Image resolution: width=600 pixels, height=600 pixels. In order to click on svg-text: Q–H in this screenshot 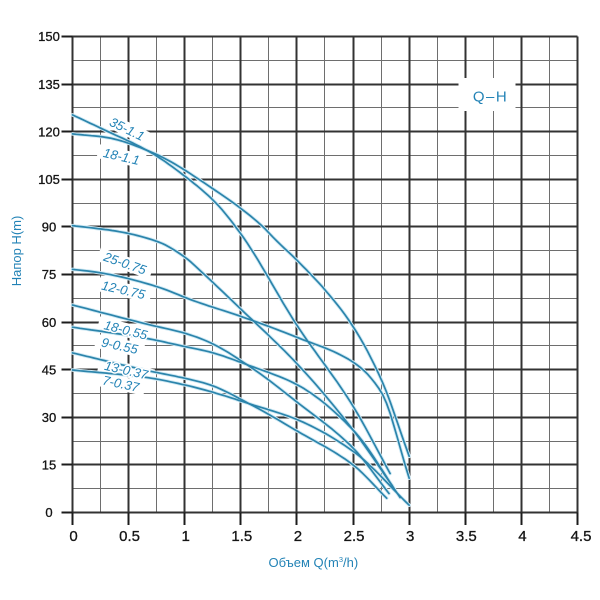, I will do `click(490, 97)`.